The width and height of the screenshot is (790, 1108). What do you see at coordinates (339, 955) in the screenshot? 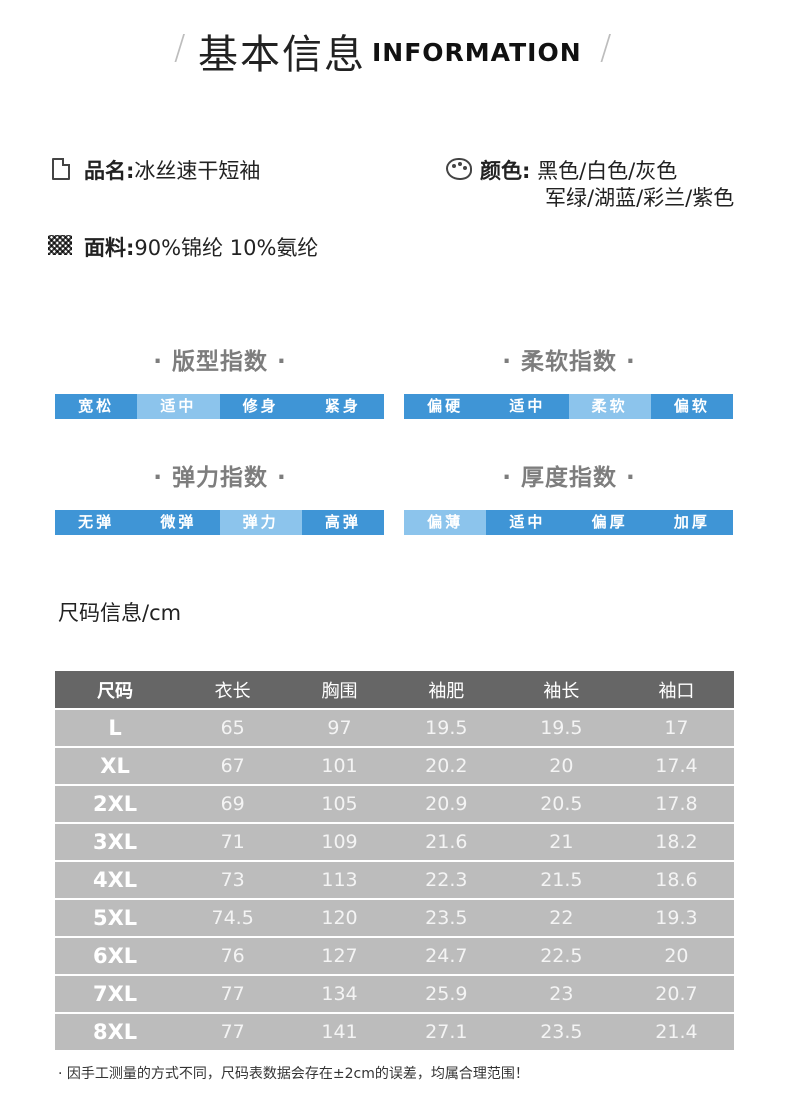
I see `table-cell: 127` at bounding box center [339, 955].